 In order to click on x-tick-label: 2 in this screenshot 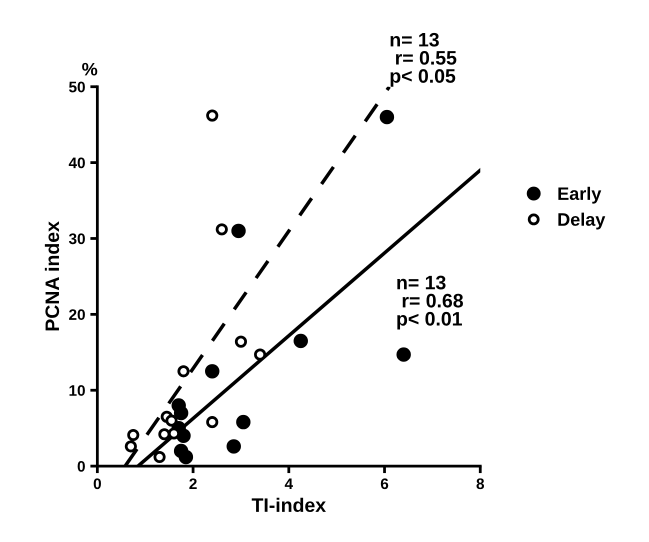, I will do `click(193, 483)`.